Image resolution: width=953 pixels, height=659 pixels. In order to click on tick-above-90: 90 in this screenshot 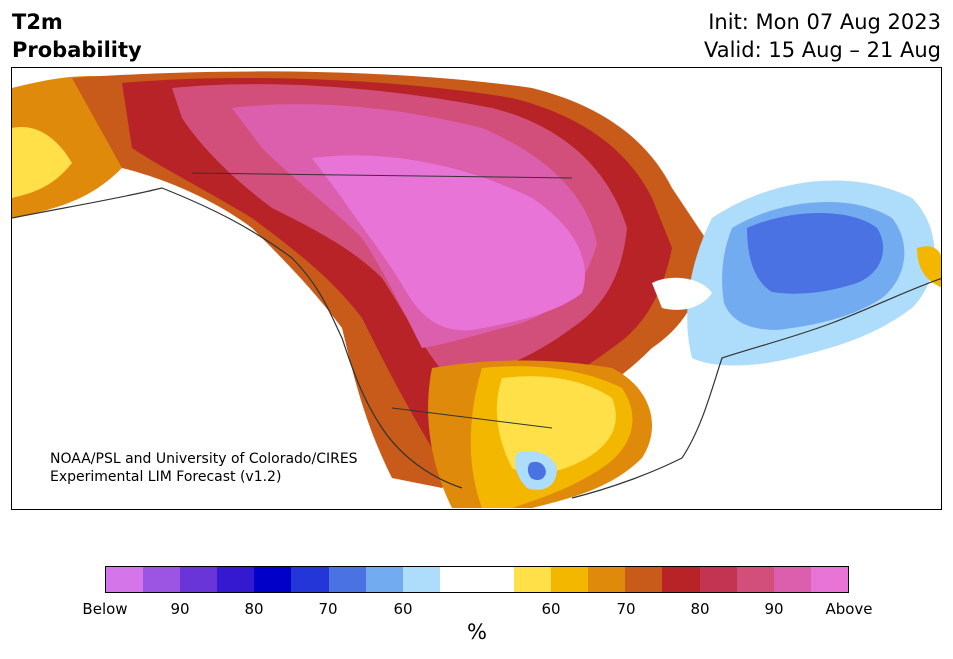, I will do `click(774, 609)`.